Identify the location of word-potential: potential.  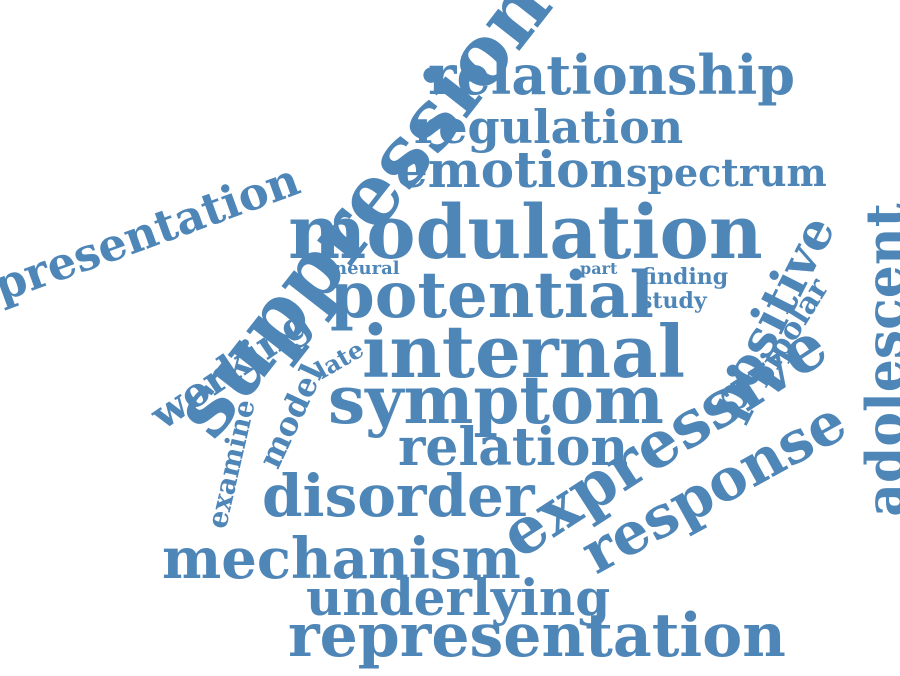
(492, 295).